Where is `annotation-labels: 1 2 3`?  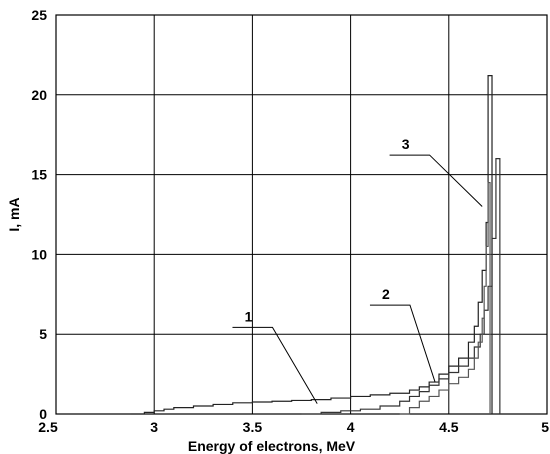 annotation-labels: 1 2 3 is located at coordinates (327, 230).